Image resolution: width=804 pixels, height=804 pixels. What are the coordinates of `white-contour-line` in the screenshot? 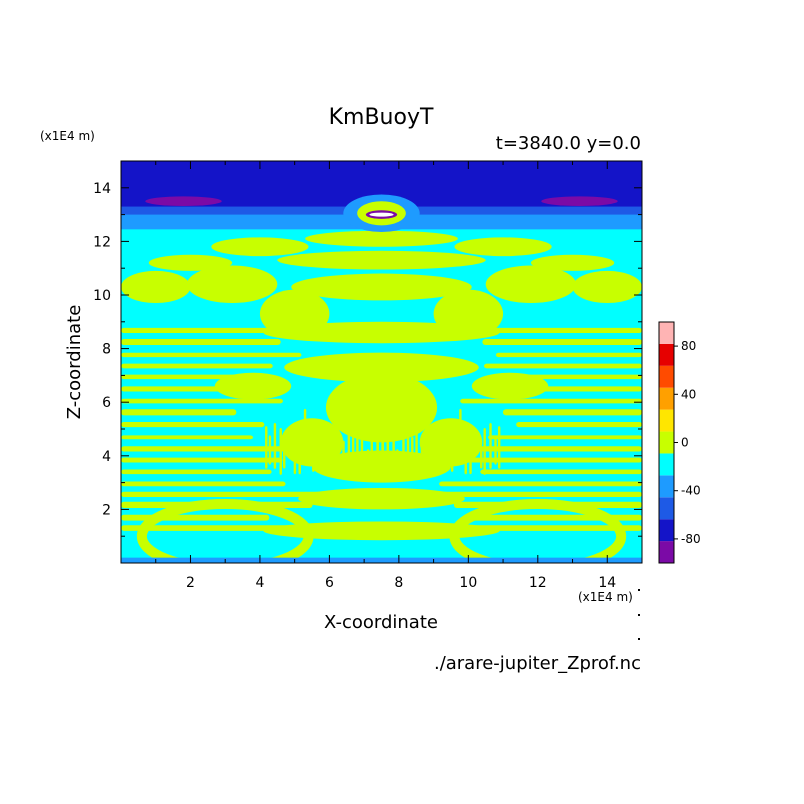 It's located at (381, 214).